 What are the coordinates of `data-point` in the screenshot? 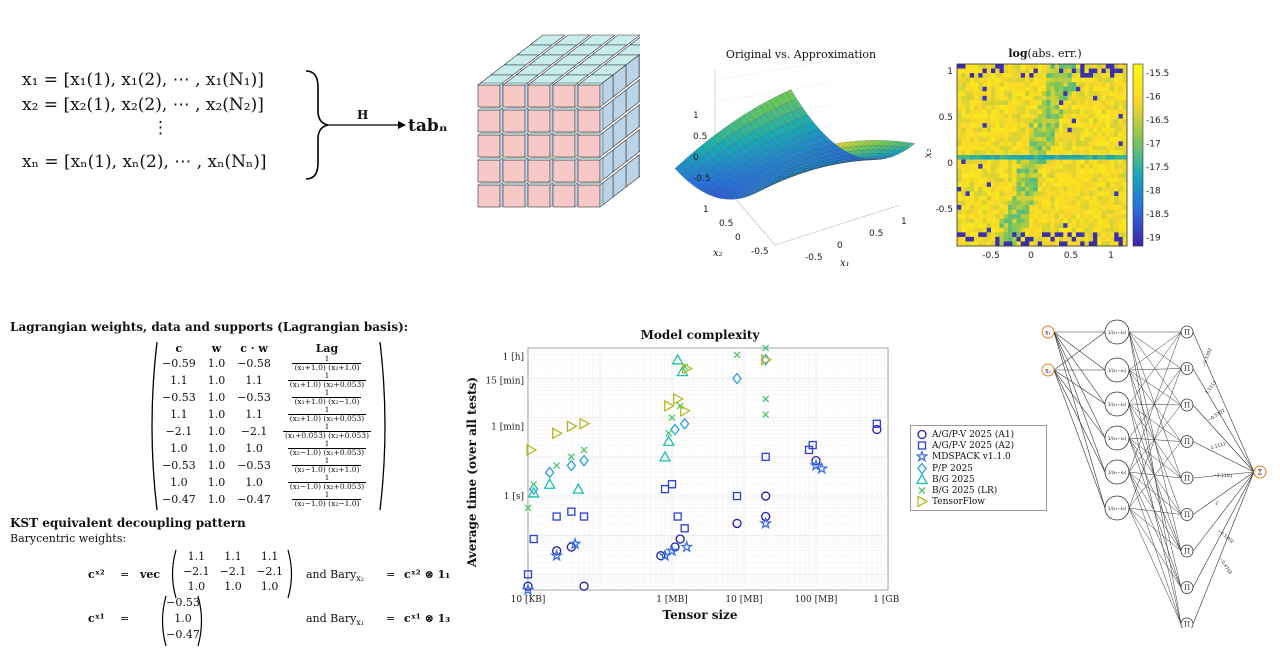 It's located at (557, 466).